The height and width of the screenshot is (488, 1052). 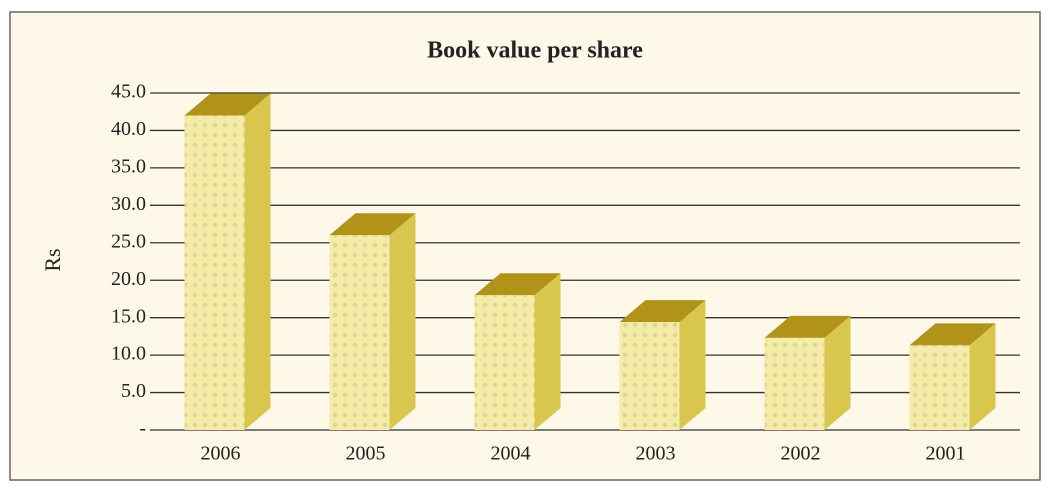 What do you see at coordinates (128, 166) in the screenshot?
I see `y-tick-label: 35.0` at bounding box center [128, 166].